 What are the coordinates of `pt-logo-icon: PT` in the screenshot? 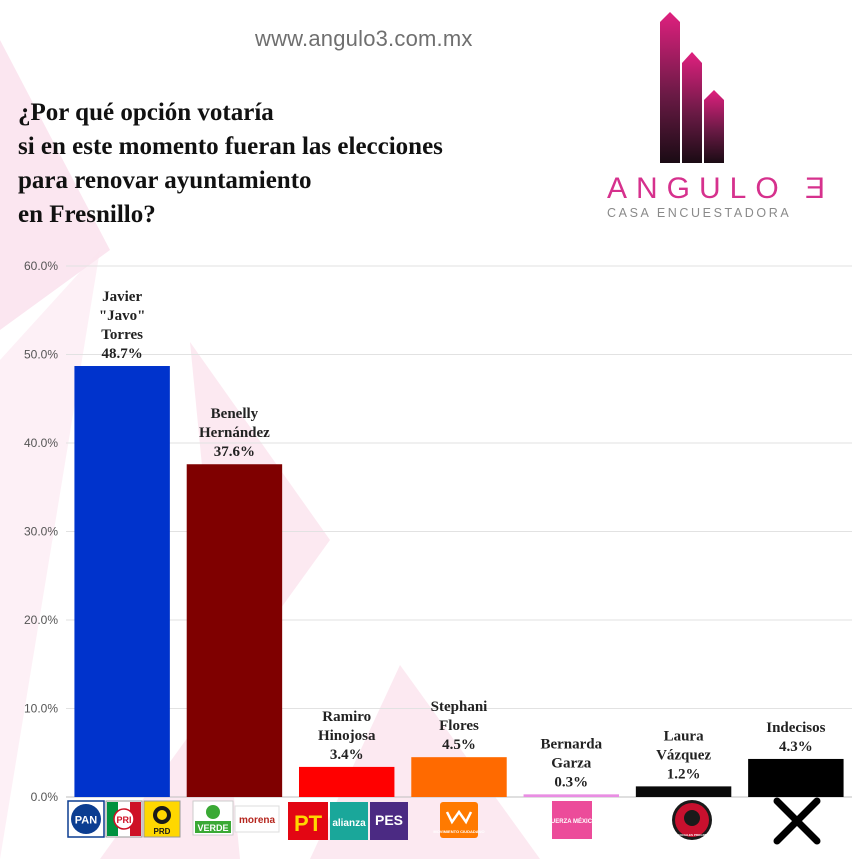 It's located at (308, 821).